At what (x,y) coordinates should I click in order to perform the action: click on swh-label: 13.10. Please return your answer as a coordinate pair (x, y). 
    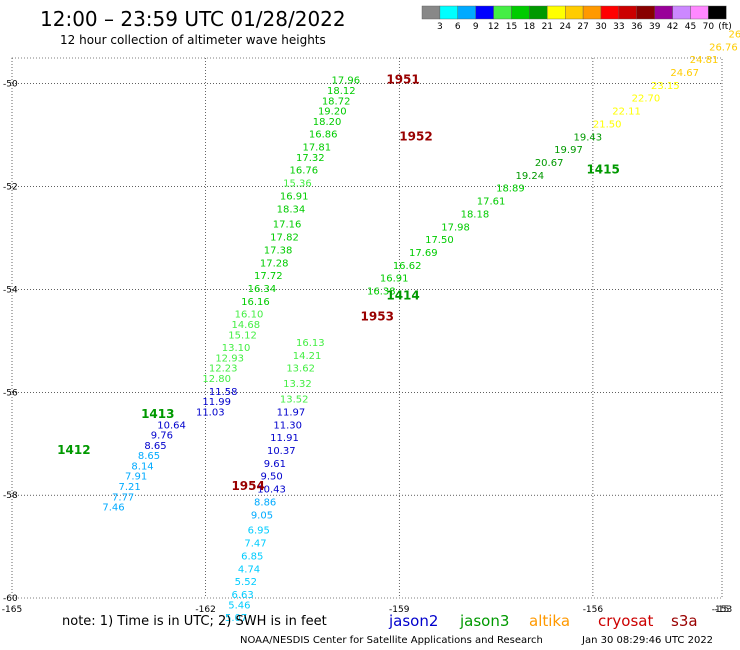
    Looking at the image, I should click on (236, 348).